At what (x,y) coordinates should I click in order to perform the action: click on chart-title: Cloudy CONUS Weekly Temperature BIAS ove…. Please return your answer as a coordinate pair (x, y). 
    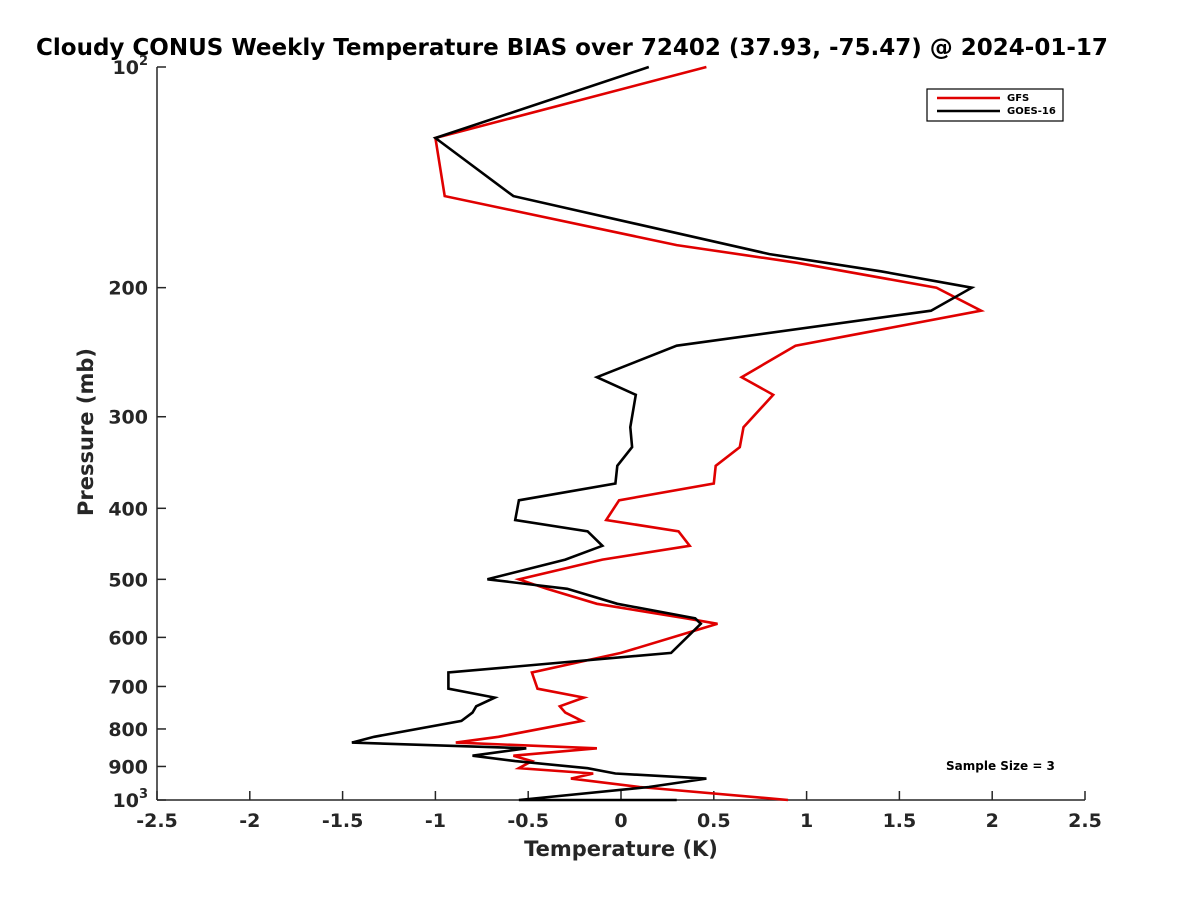
    Looking at the image, I should click on (572, 48).